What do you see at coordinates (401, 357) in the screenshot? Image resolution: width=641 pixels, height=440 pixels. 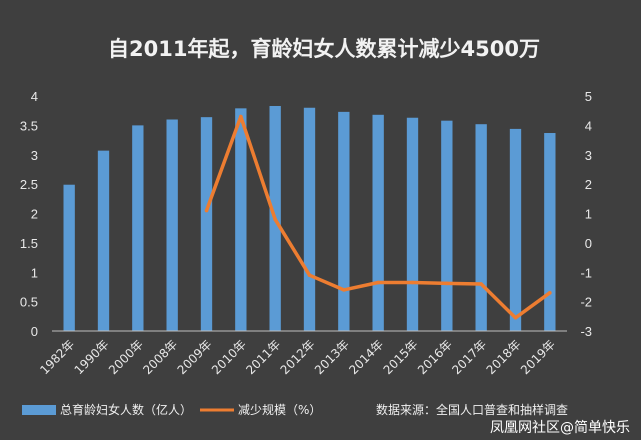 I see `x-tick-label: 2015年` at bounding box center [401, 357].